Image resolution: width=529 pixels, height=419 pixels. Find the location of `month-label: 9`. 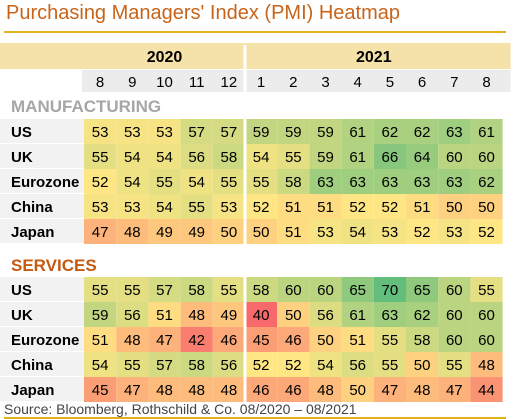

month-label: 9 is located at coordinates (132, 82).